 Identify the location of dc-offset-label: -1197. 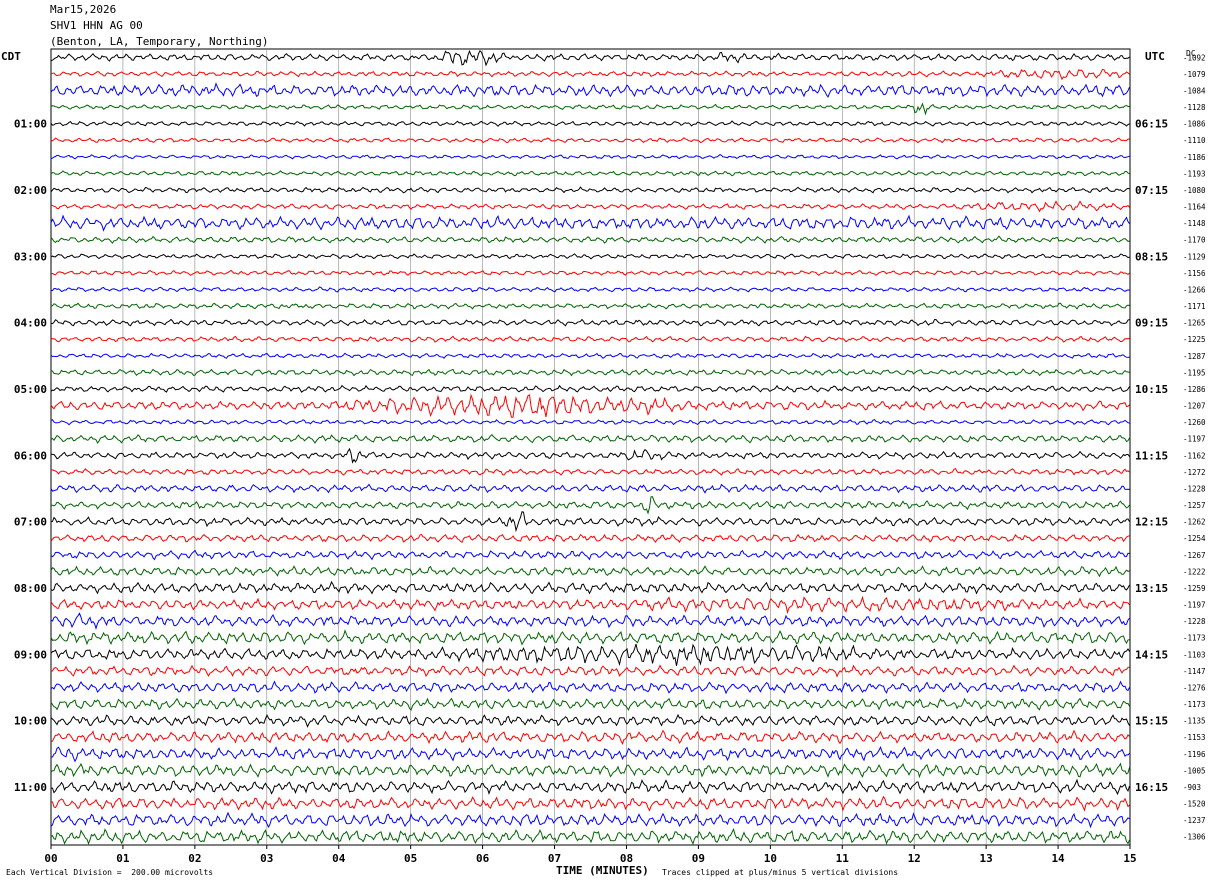
(1194, 439).